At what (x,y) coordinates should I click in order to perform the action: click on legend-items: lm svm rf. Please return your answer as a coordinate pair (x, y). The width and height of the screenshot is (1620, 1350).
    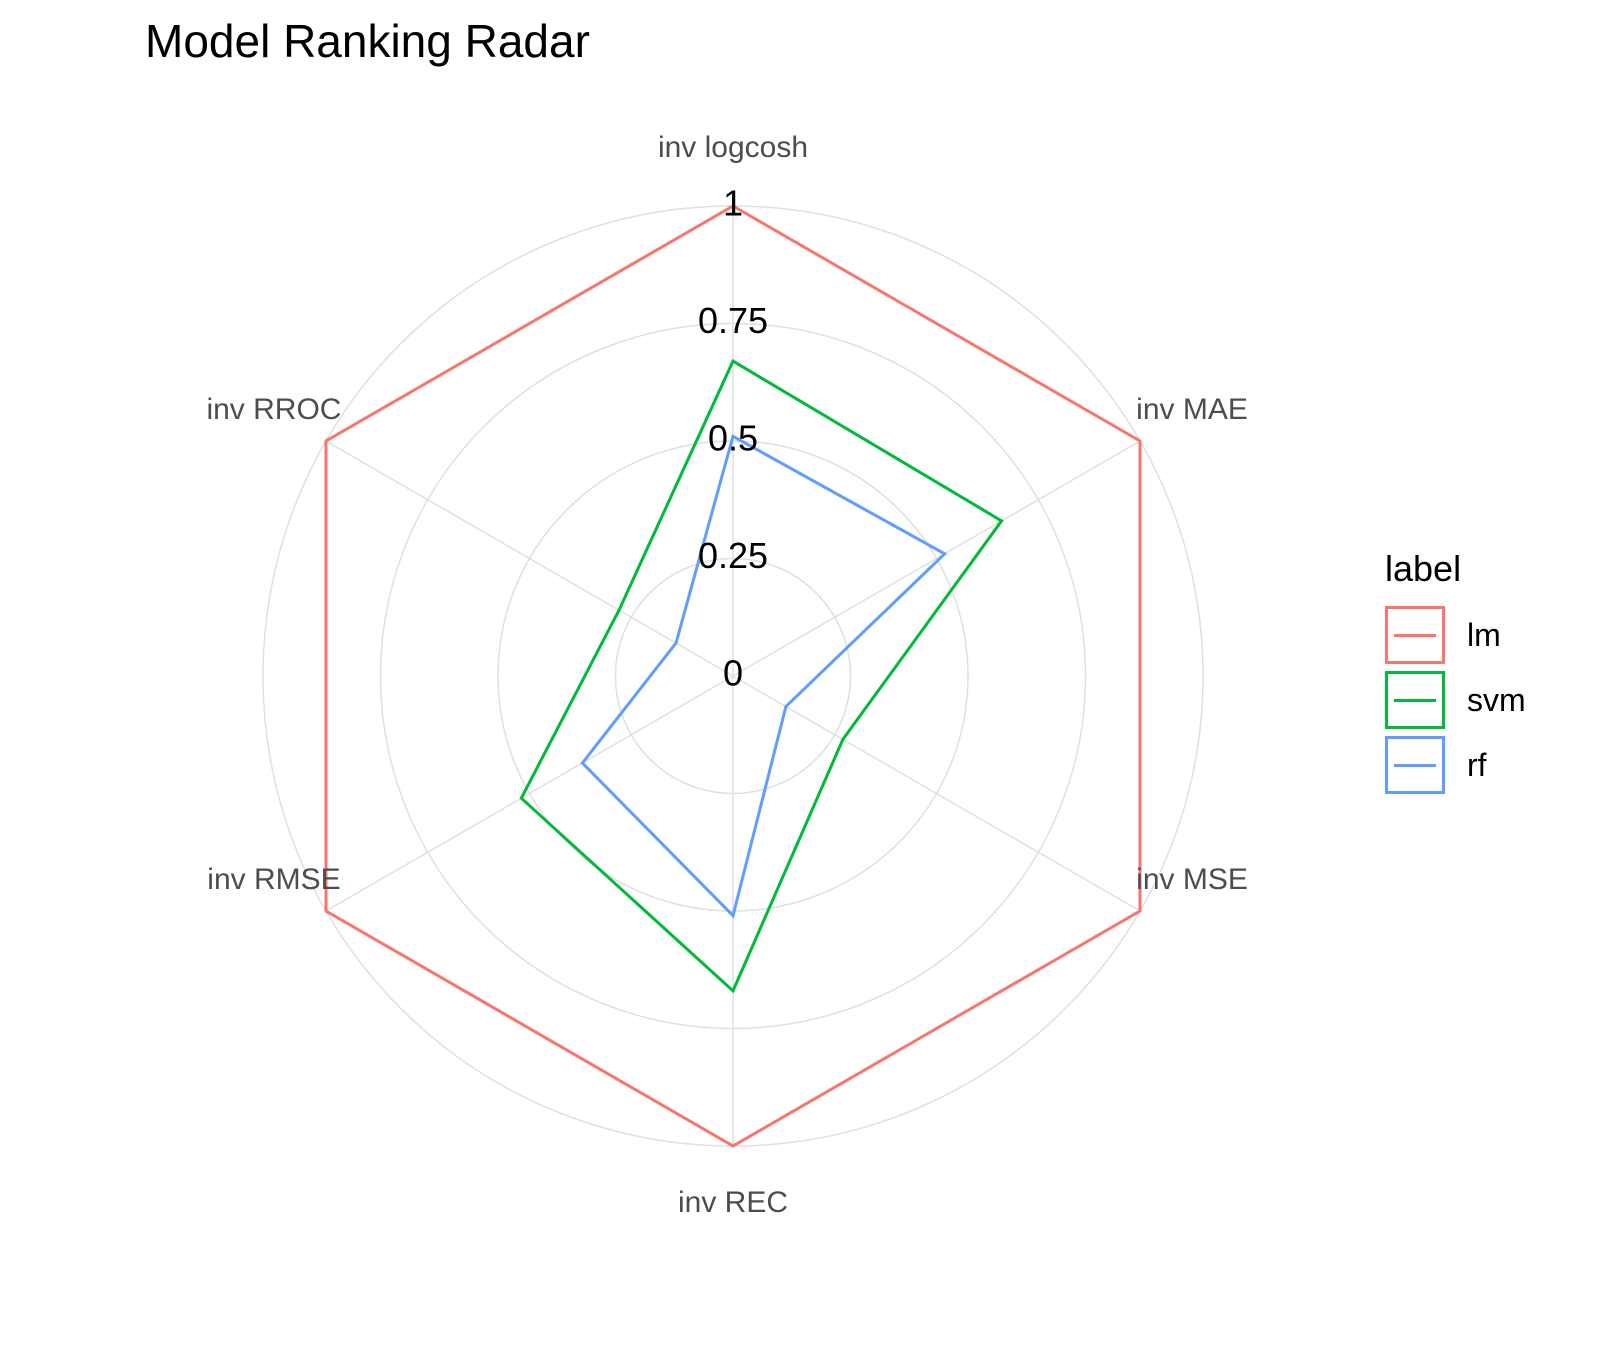
    Looking at the image, I should click on (1495, 700).